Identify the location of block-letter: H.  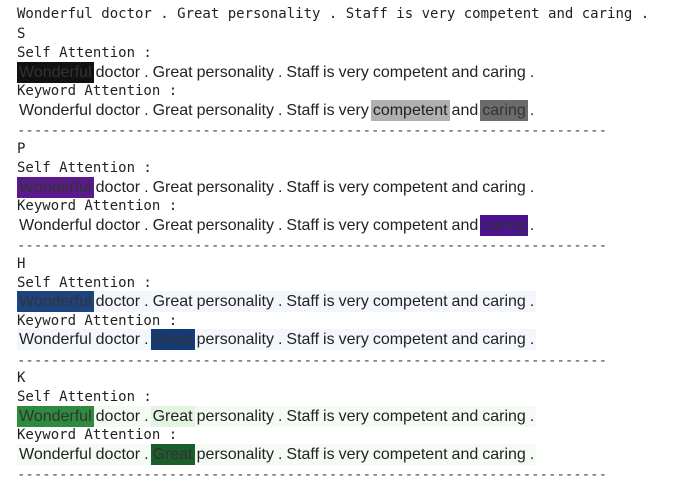
(21, 264).